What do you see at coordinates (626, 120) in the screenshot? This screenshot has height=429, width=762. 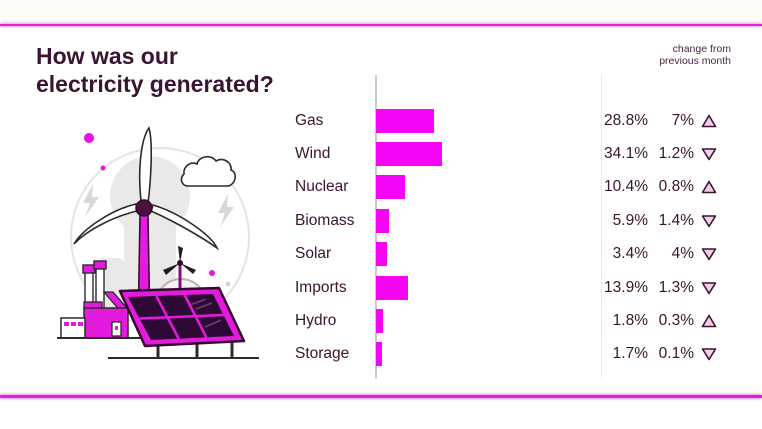 I see `row-value: 28.8%` at bounding box center [626, 120].